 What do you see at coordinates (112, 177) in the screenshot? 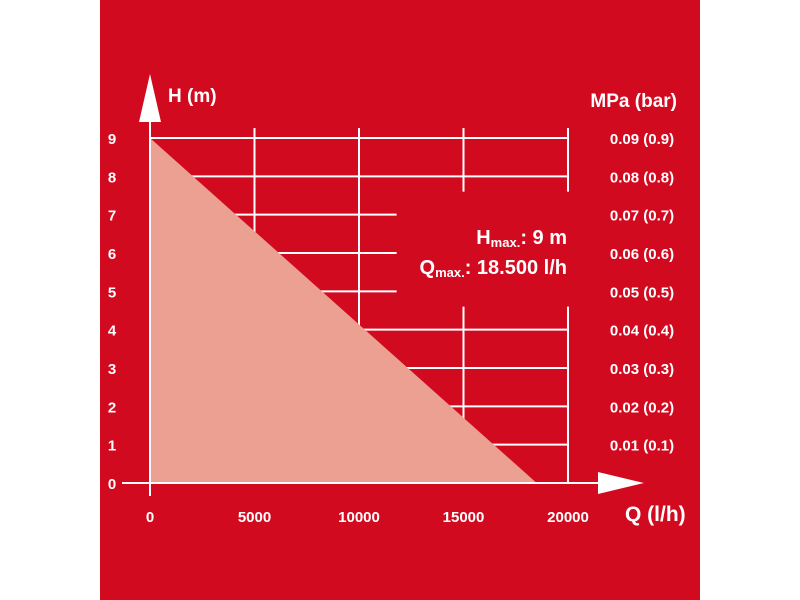
I see `y-tick-label: 8` at bounding box center [112, 177].